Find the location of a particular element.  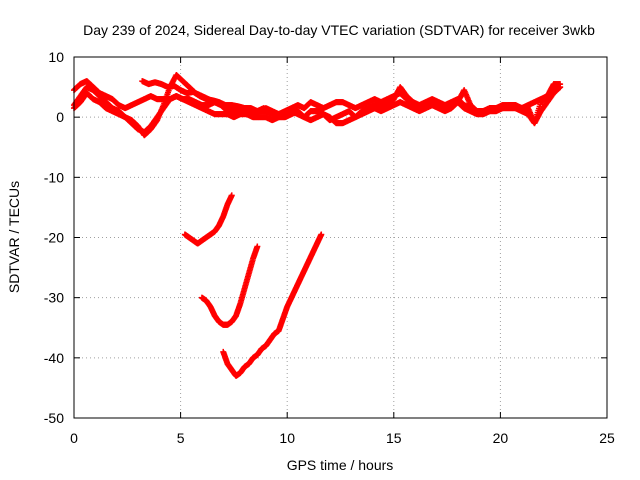

y-tick-label: -10 is located at coordinates (54, 177).